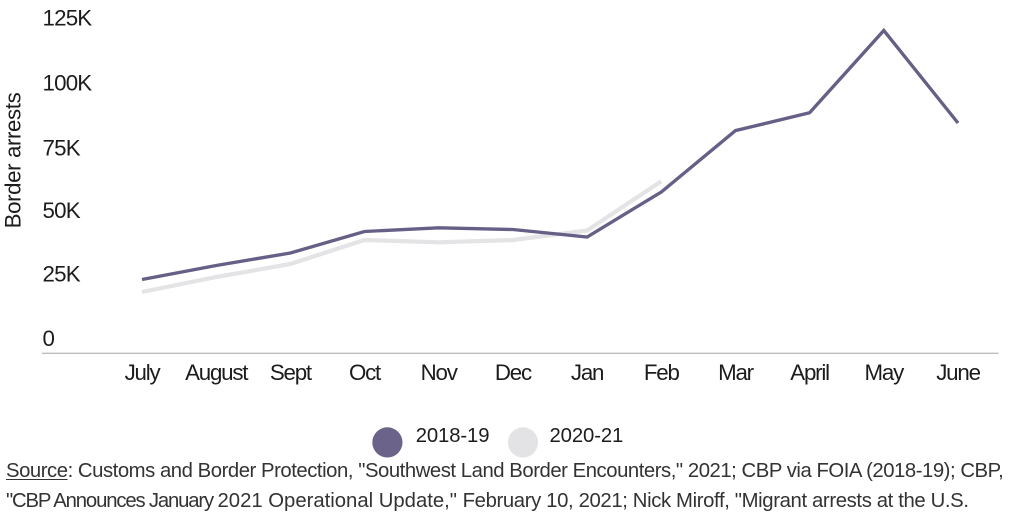 The image size is (1024, 512). Describe the element at coordinates (62, 147) in the screenshot. I see `svg-text: 75K` at that location.